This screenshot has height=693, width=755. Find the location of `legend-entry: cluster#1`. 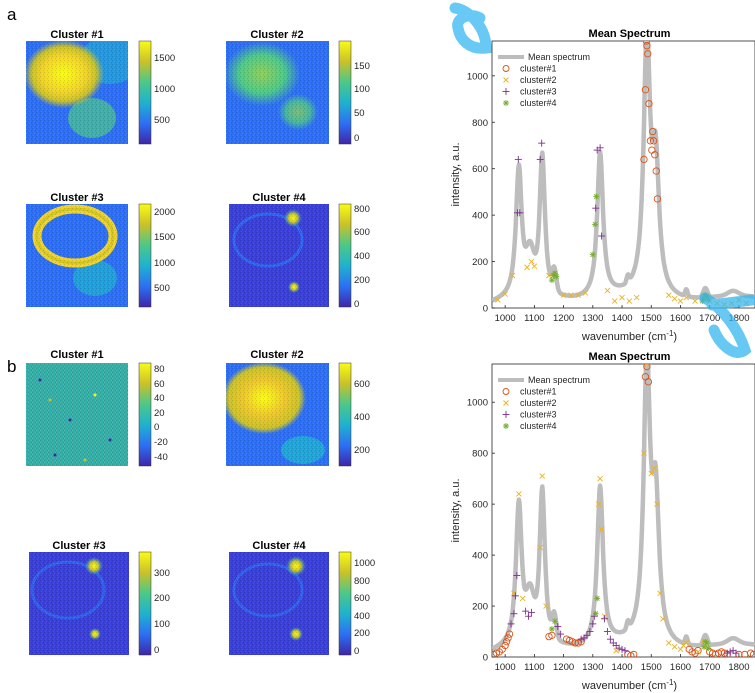

legend-entry: cluster#1 is located at coordinates (538, 69).